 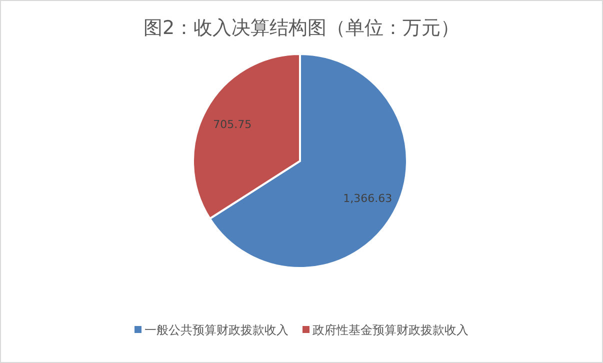 What do you see at coordinates (367, 198) in the screenshot?
I see `data-label: 1,366.63` at bounding box center [367, 198].